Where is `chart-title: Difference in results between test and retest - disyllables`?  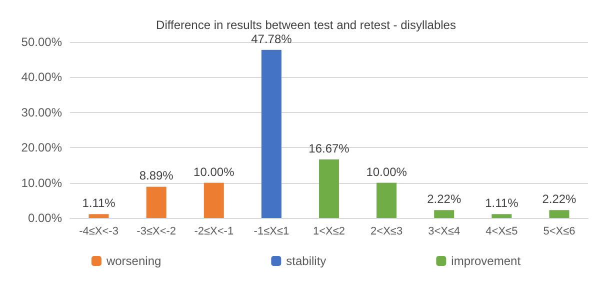
chart-title: Difference in results between test and retest - disyllables is located at coordinates (306, 25).